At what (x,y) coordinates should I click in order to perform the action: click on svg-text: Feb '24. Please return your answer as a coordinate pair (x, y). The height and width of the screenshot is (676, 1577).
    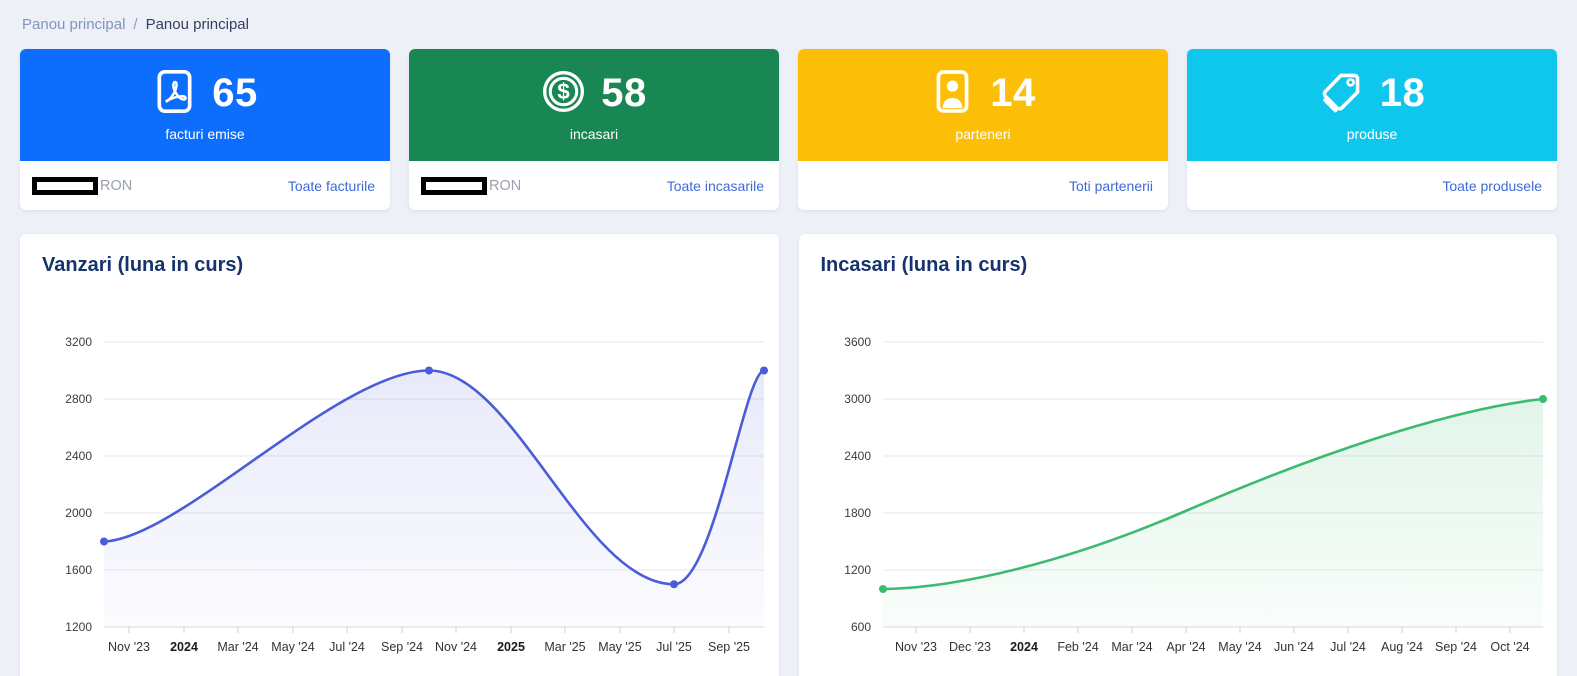
    Looking at the image, I should click on (1077, 647).